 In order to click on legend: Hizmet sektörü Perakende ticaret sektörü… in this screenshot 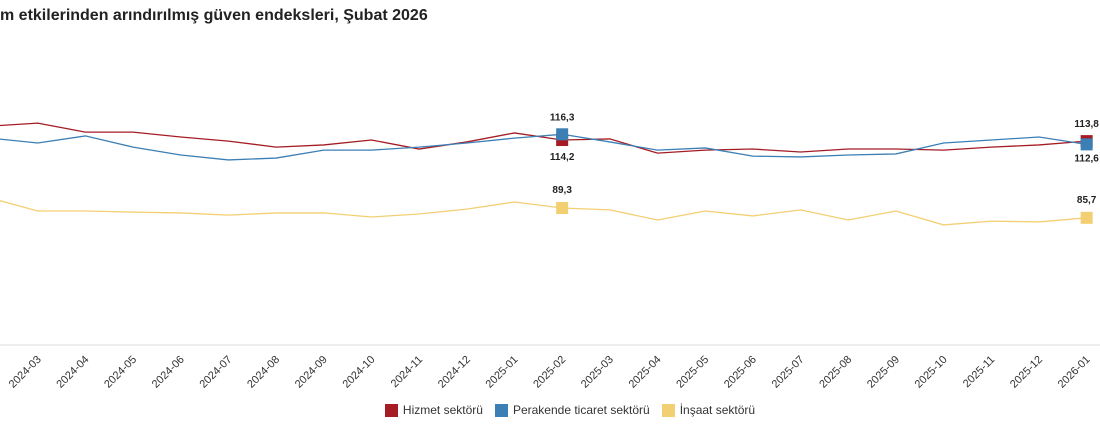, I will do `click(550, 410)`.